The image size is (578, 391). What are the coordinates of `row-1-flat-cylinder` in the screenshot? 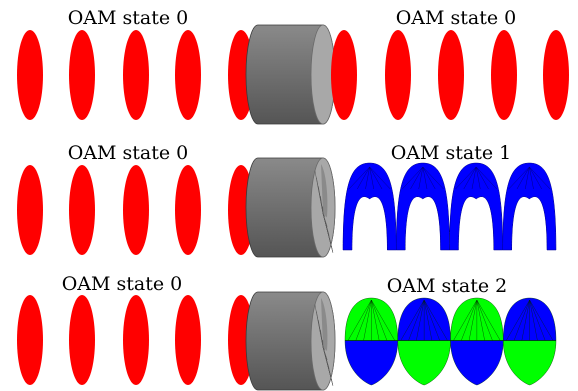 It's located at (290, 74).